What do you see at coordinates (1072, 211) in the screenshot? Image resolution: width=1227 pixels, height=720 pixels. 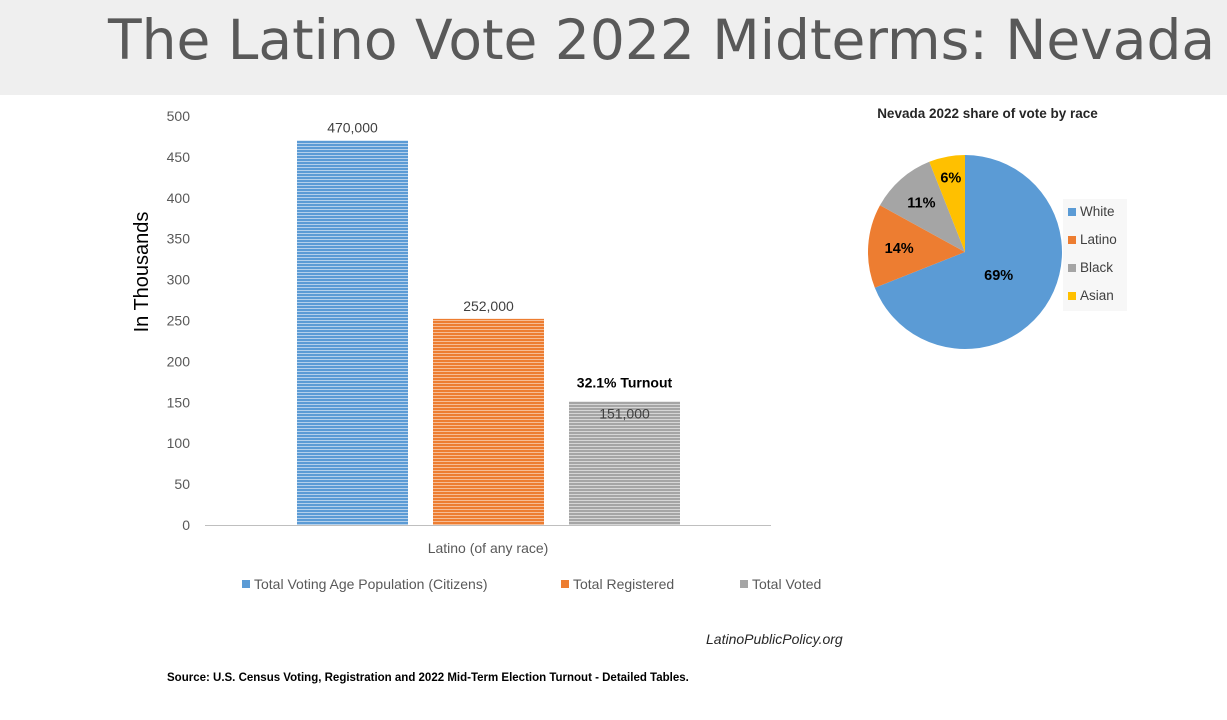 I see `white-swatch` at bounding box center [1072, 211].